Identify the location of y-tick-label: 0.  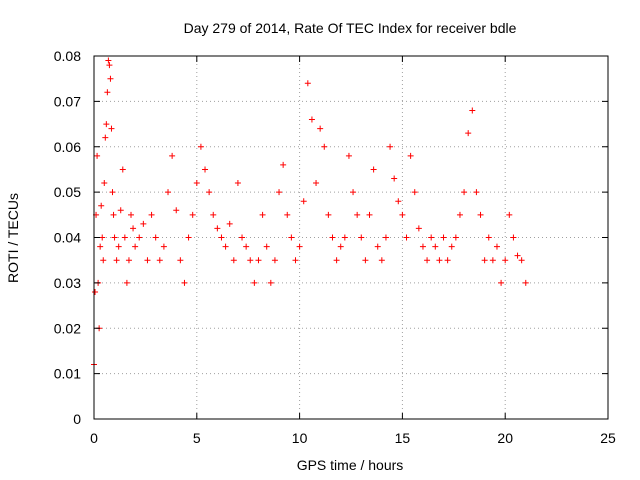
(77, 419).